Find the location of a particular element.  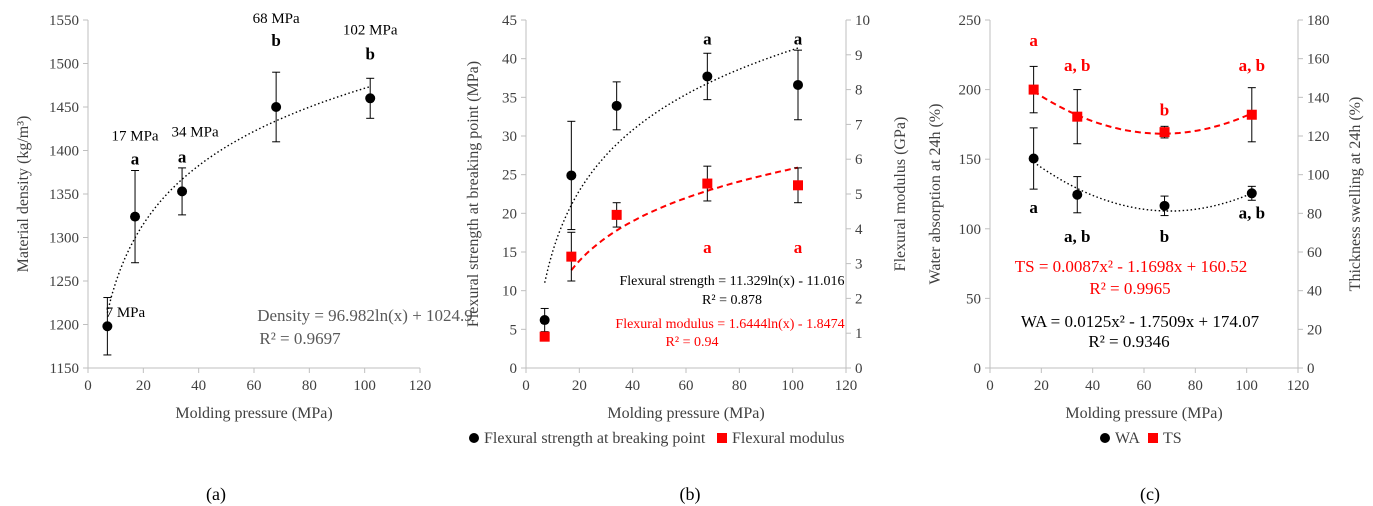

y2-tick-label: 120 is located at coordinates (1318, 137).